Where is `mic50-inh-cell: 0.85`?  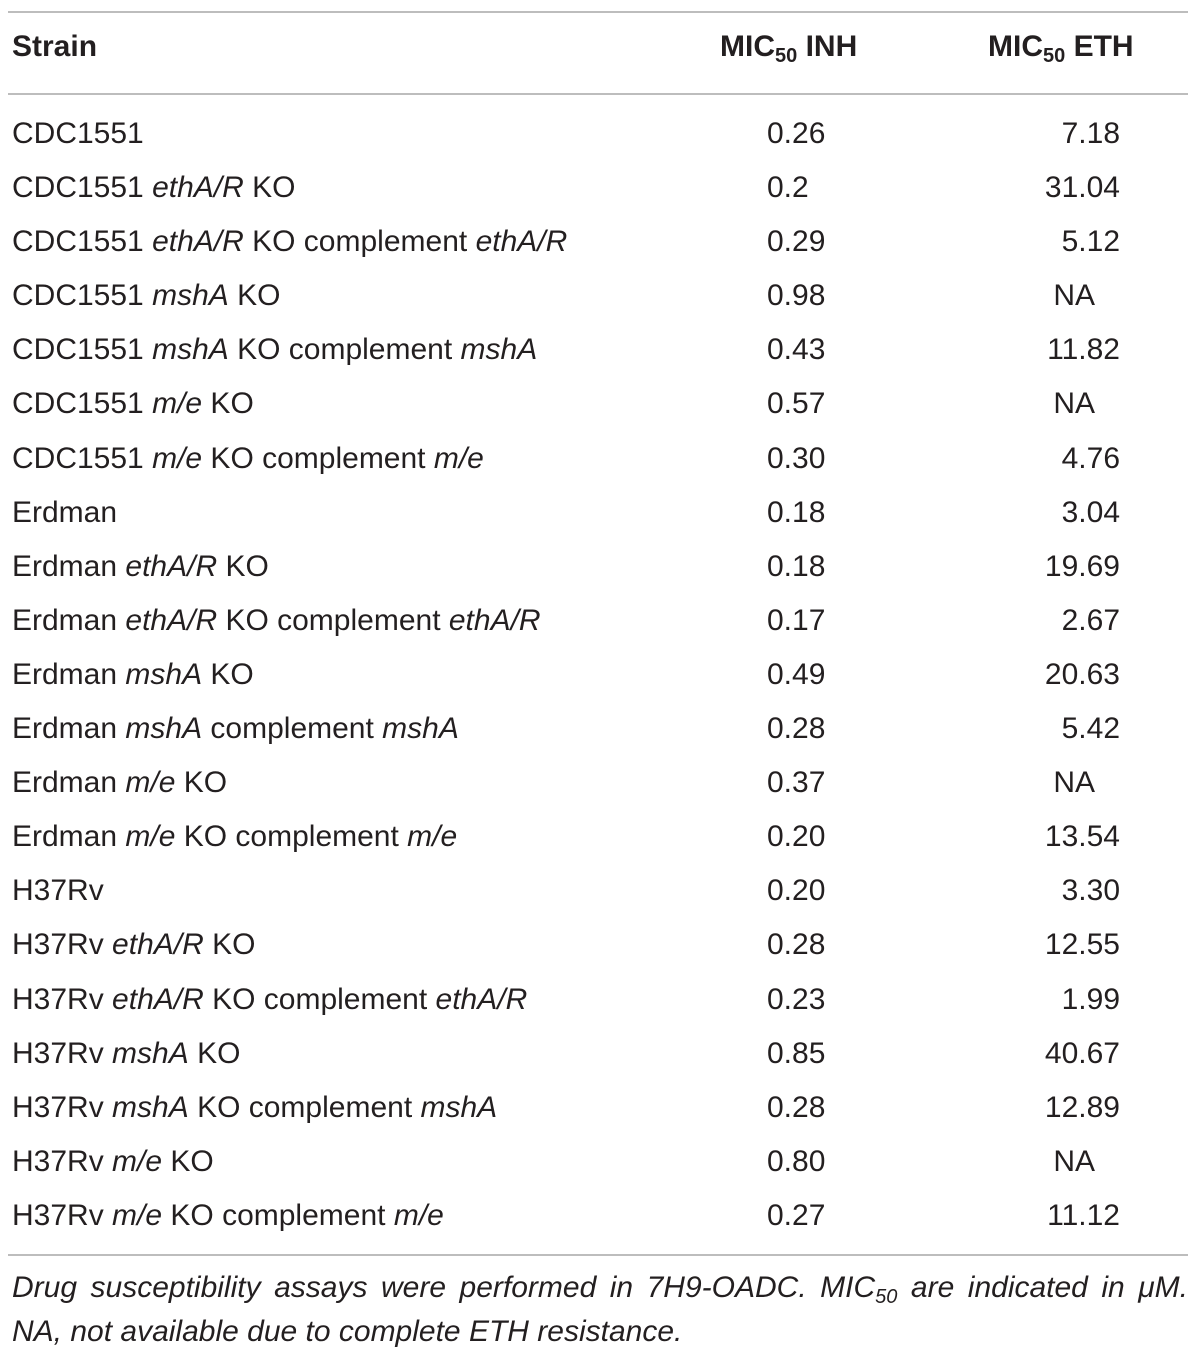
mic50-inh-cell: 0.85 is located at coordinates (796, 1053).